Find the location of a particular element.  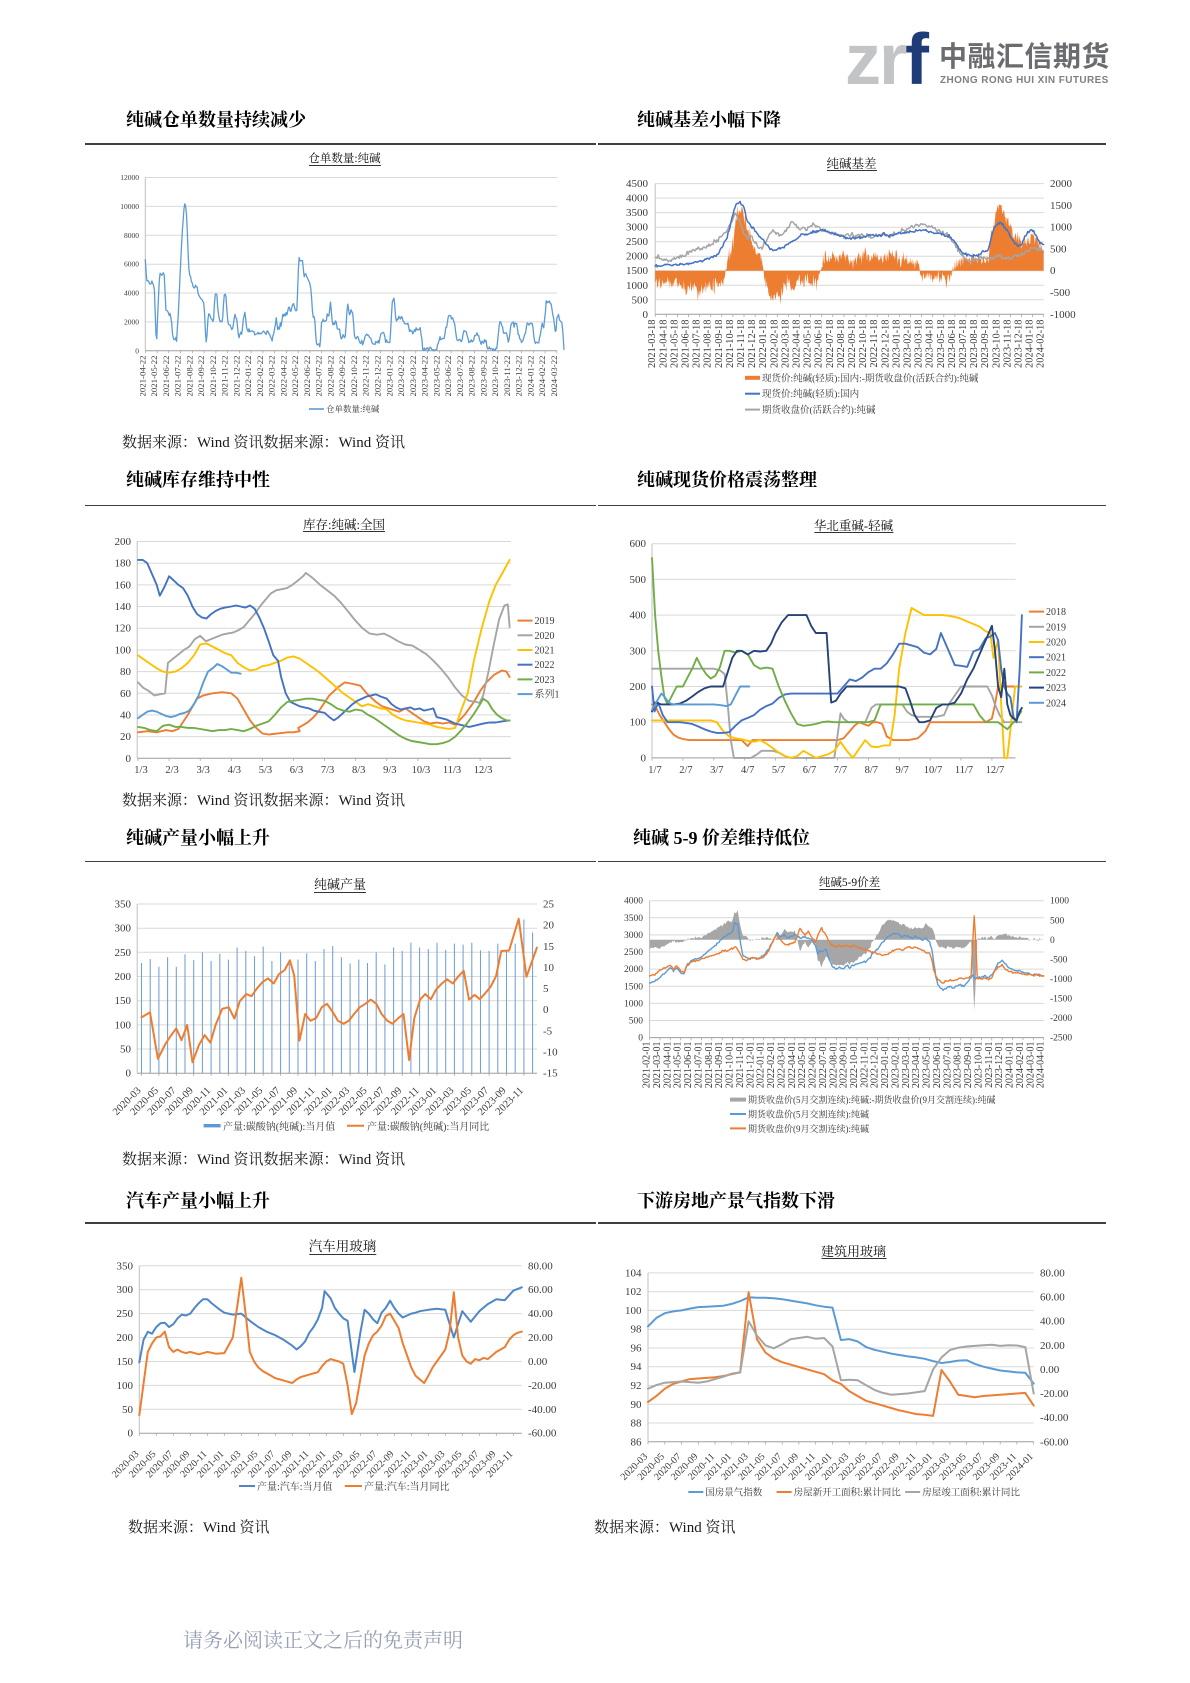

svg-text: 2022-10-18 is located at coordinates (861, 344).